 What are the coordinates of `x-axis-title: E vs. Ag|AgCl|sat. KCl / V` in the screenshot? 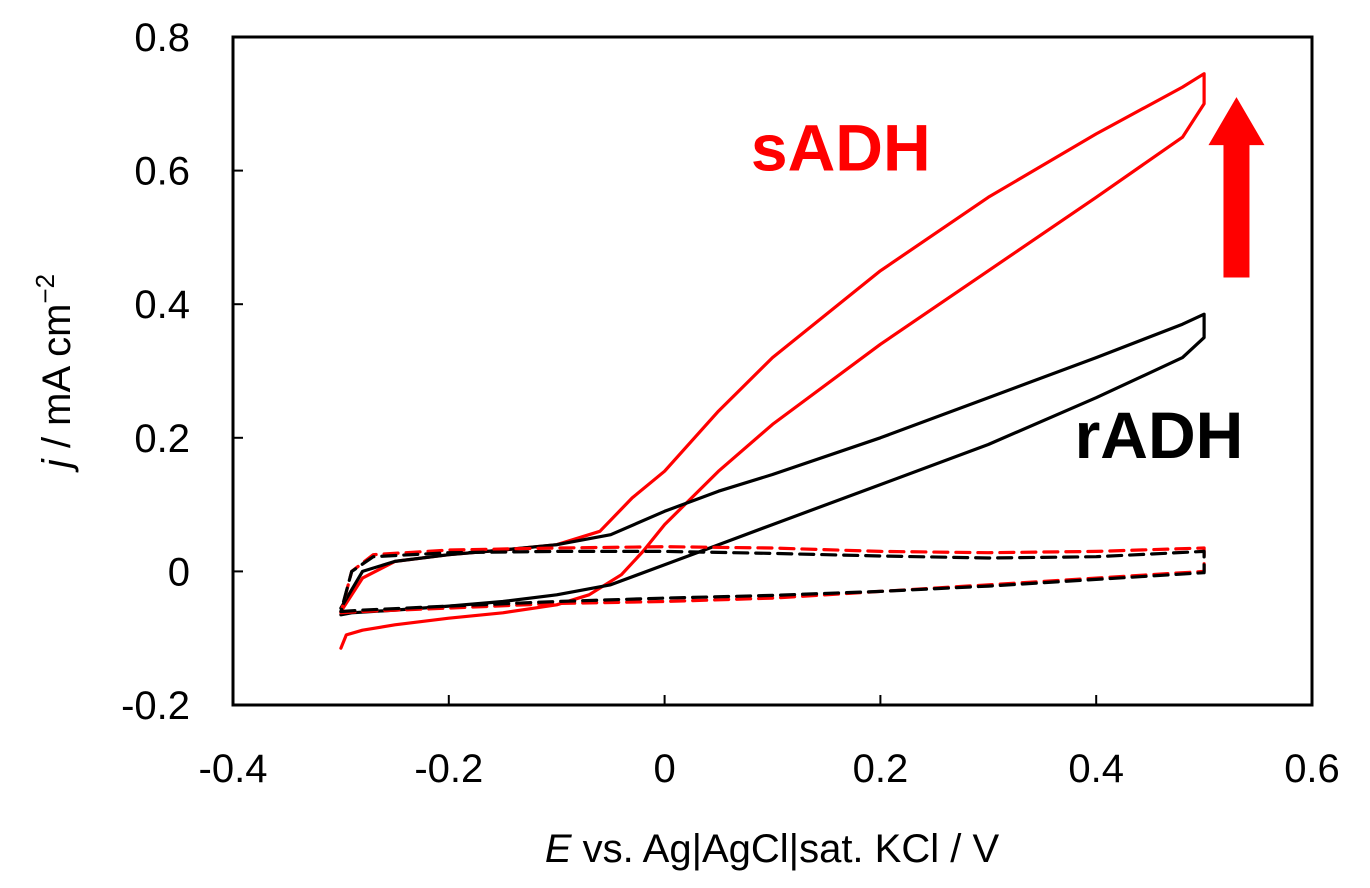 It's located at (772, 849).